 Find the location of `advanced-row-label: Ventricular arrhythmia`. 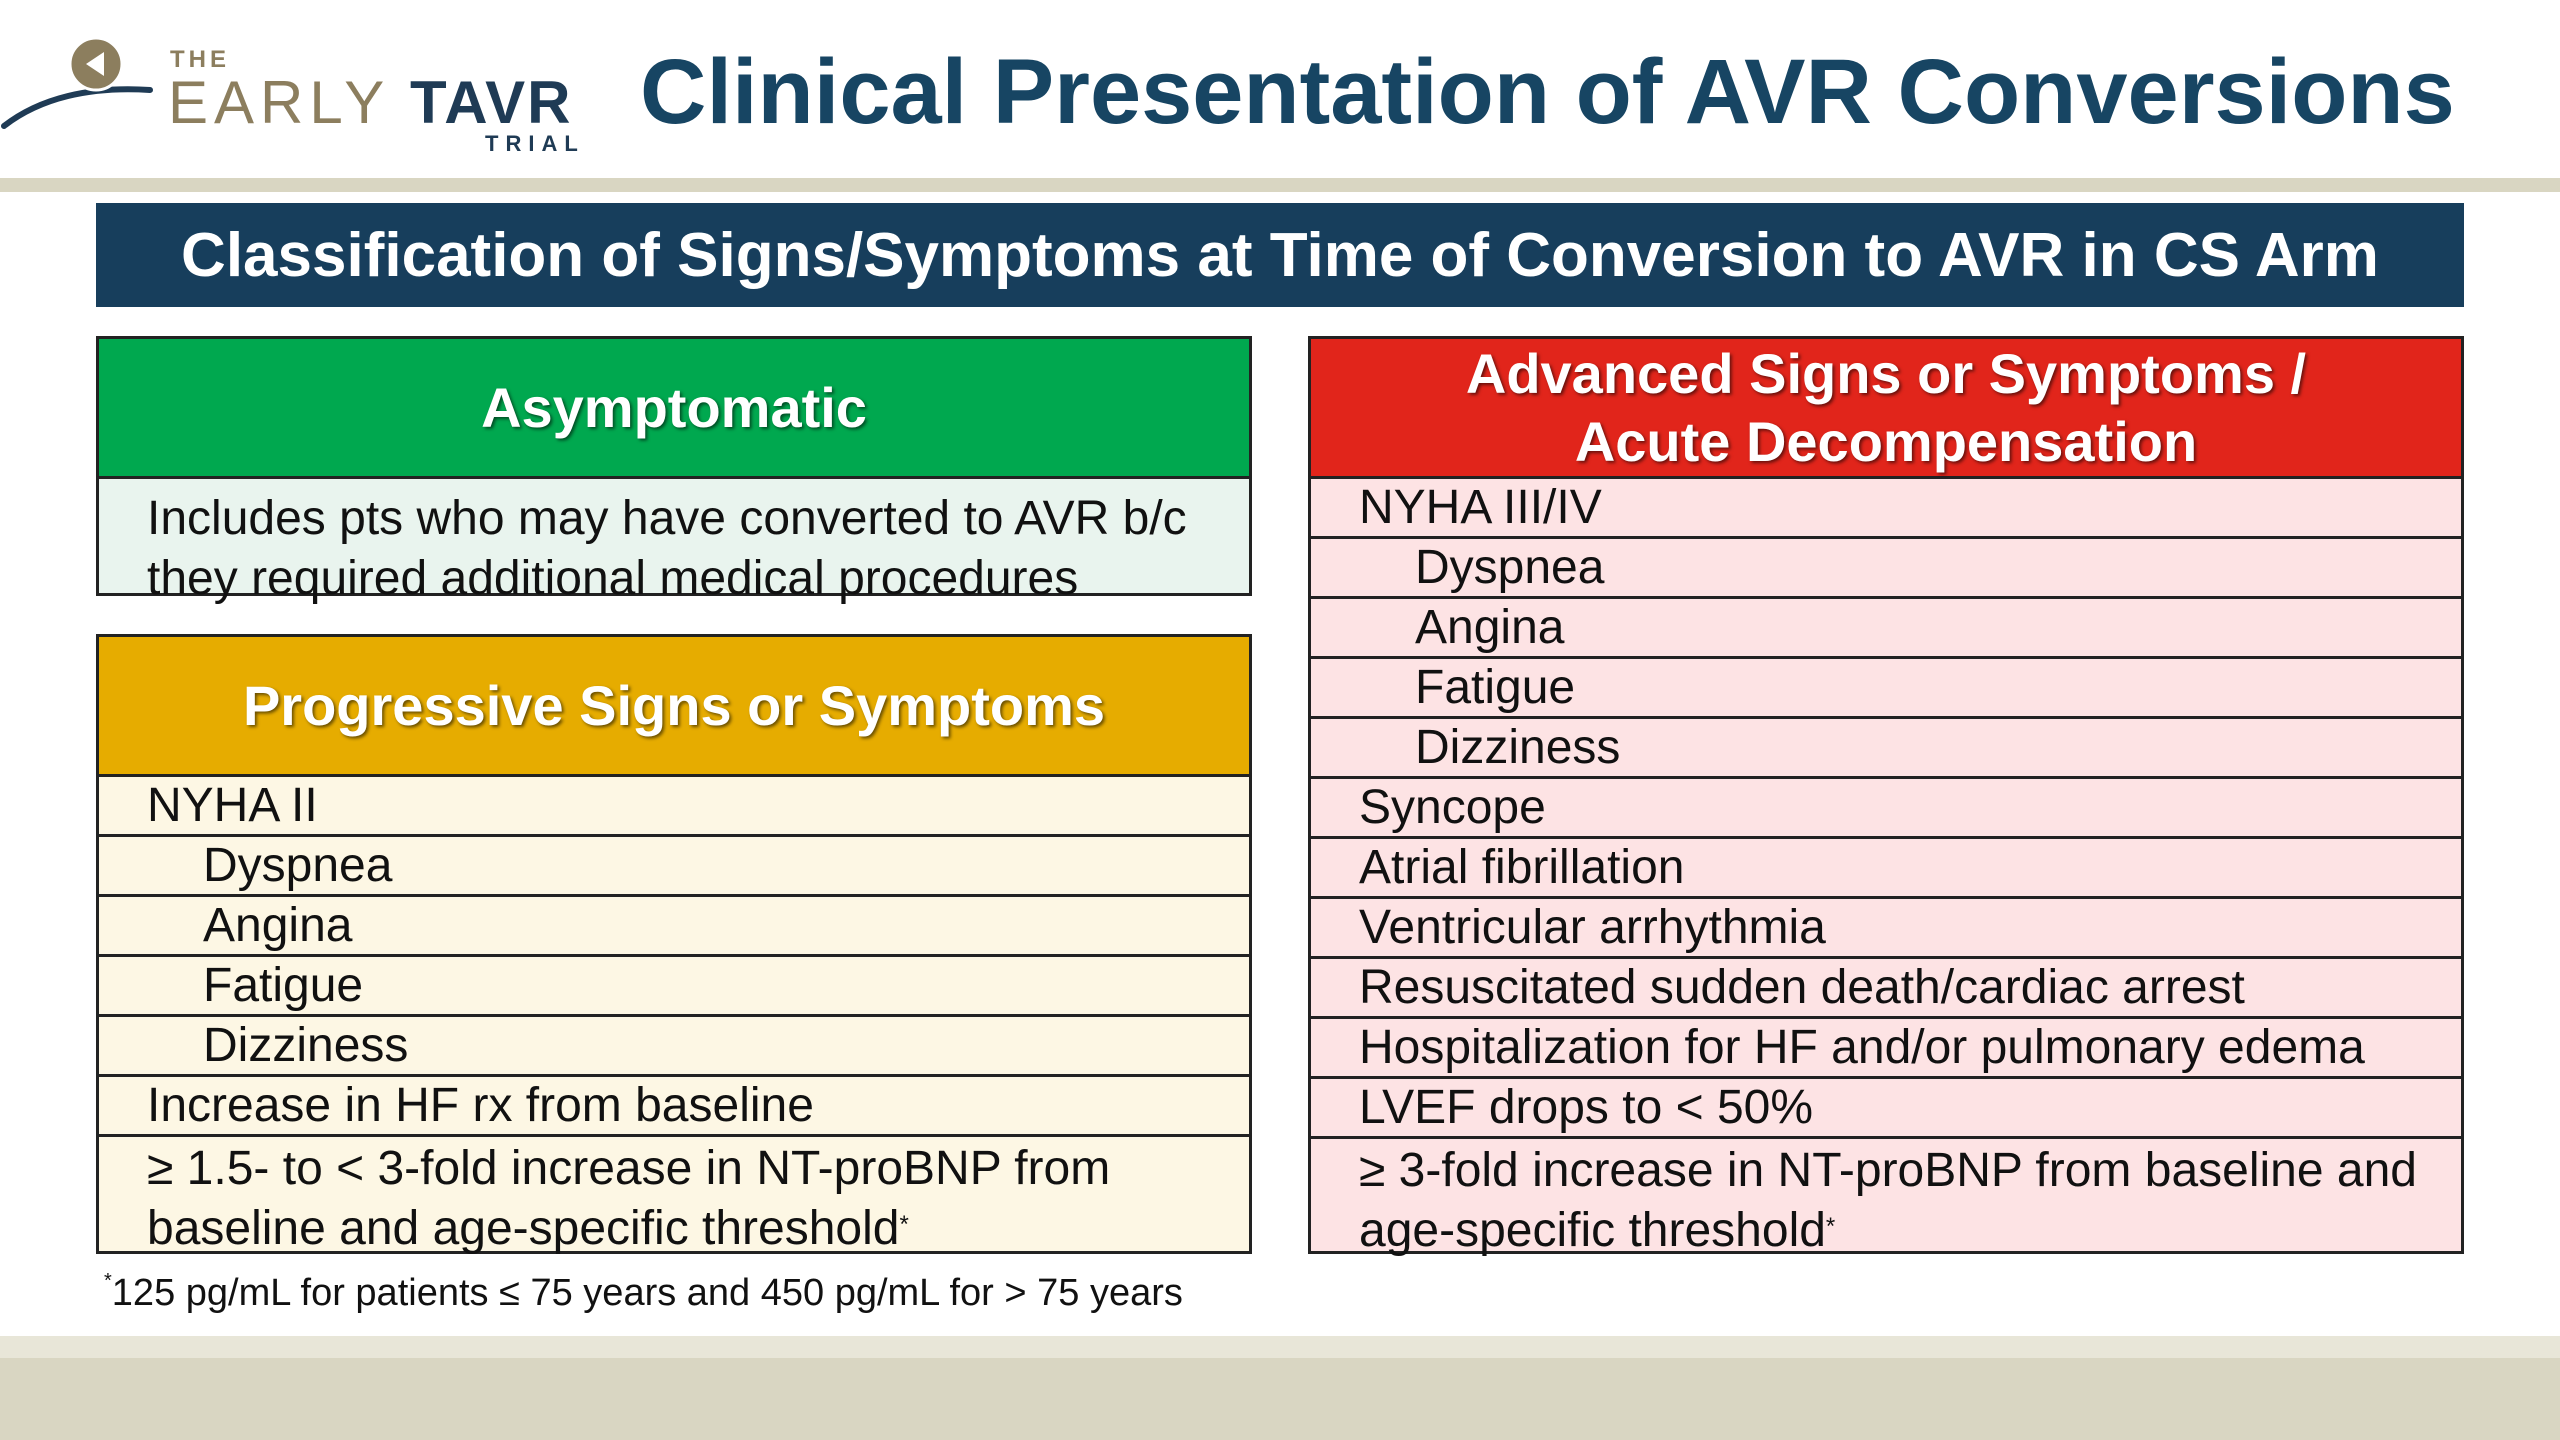

advanced-row-label: Ventricular arrhythmia is located at coordinates (1592, 927).